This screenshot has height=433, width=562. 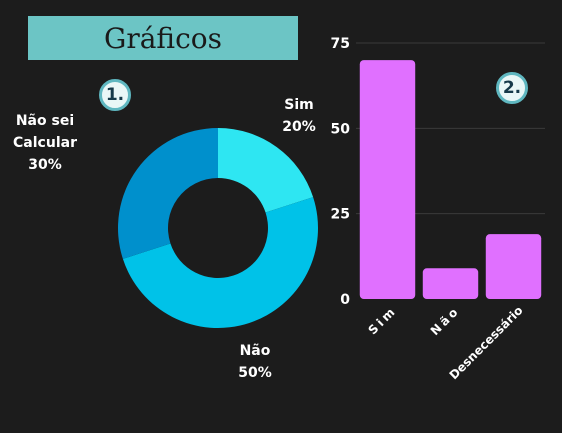 I want to click on title-banner: Gráficos, so click(x=163, y=38).